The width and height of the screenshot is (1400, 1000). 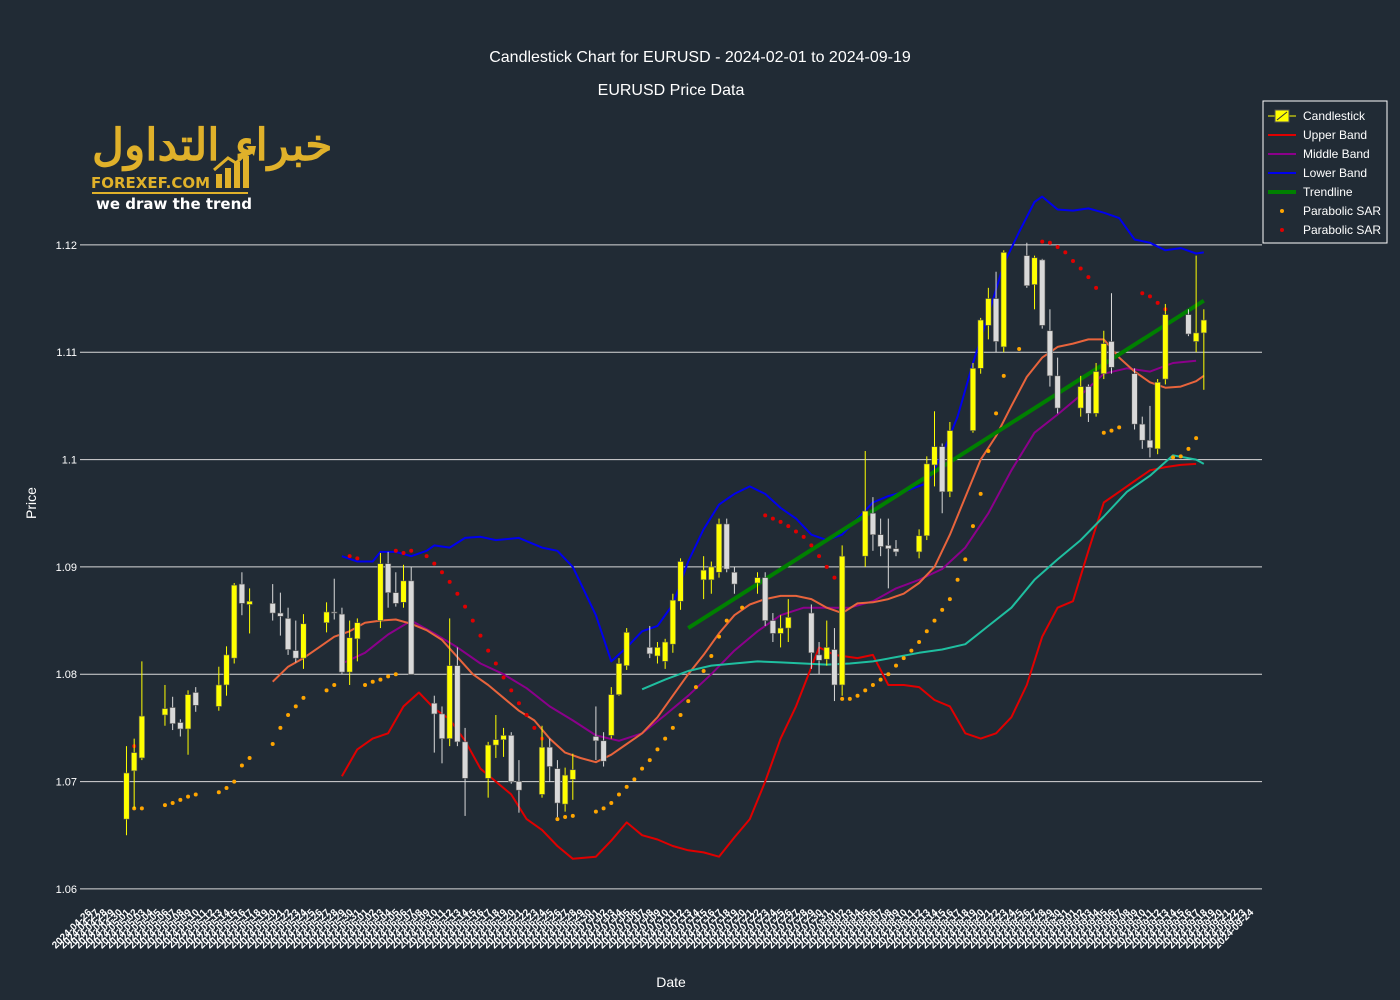 I want to click on y-tick-label: 1.11, so click(x=66, y=353).